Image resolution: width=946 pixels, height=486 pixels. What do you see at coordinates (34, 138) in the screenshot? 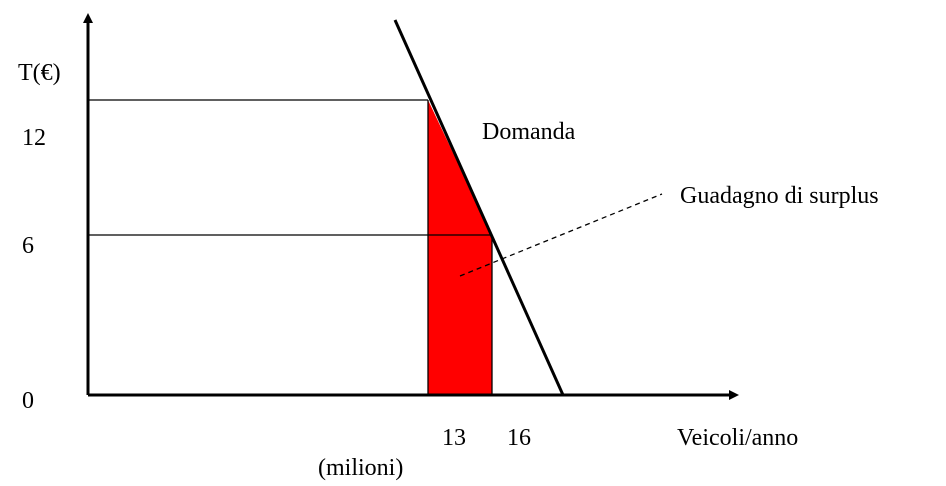
I see `y-tick-label: 12` at bounding box center [34, 138].